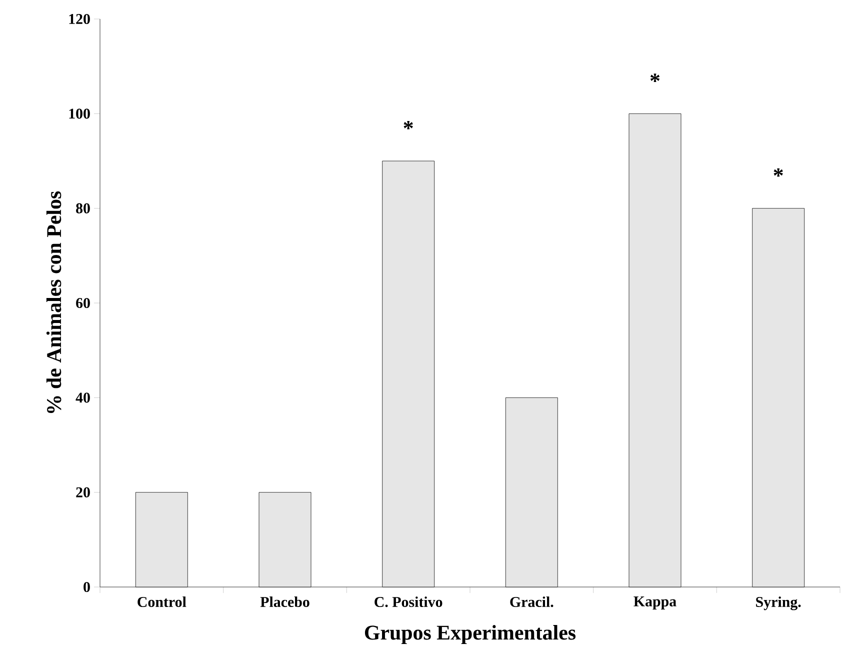 The image size is (858, 647). What do you see at coordinates (83, 303) in the screenshot?
I see `y-tick-label: 60` at bounding box center [83, 303].